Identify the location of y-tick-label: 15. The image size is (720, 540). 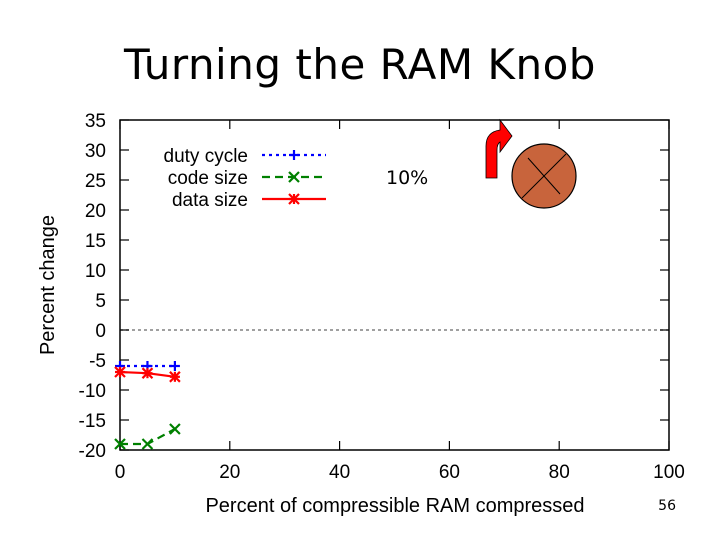
(95, 241).